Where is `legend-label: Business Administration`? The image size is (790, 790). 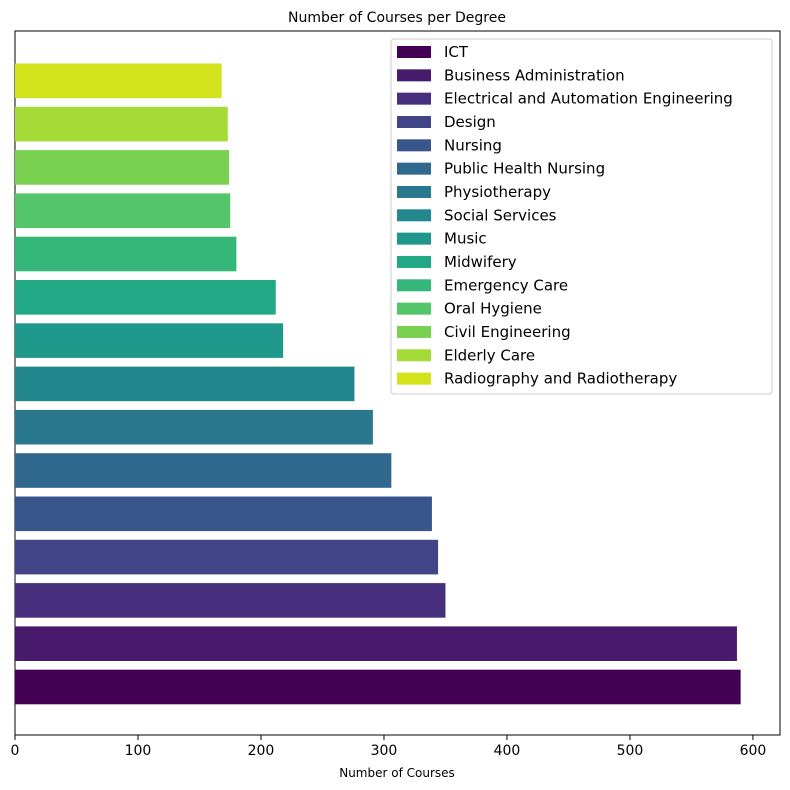 legend-label: Business Administration is located at coordinates (534, 75).